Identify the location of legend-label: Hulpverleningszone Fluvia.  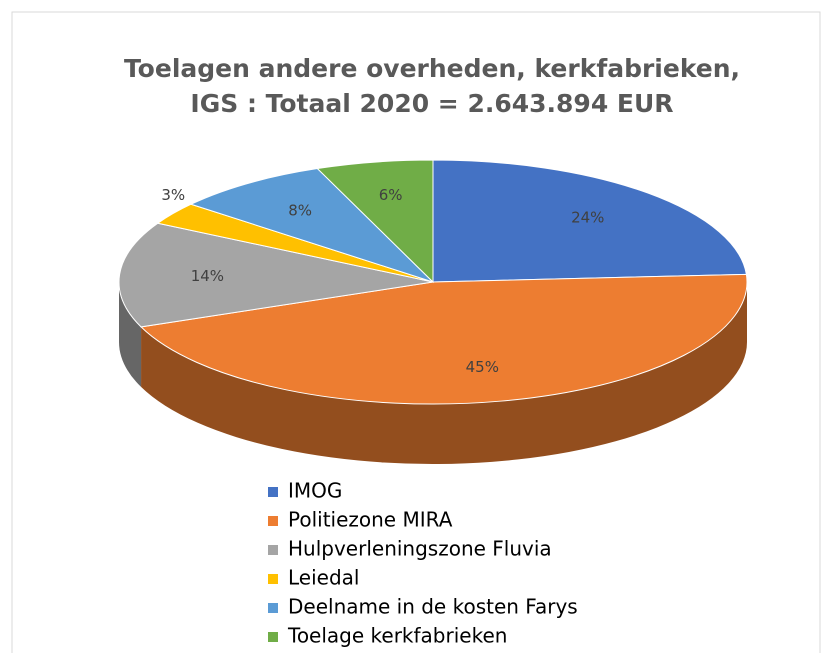
(420, 549).